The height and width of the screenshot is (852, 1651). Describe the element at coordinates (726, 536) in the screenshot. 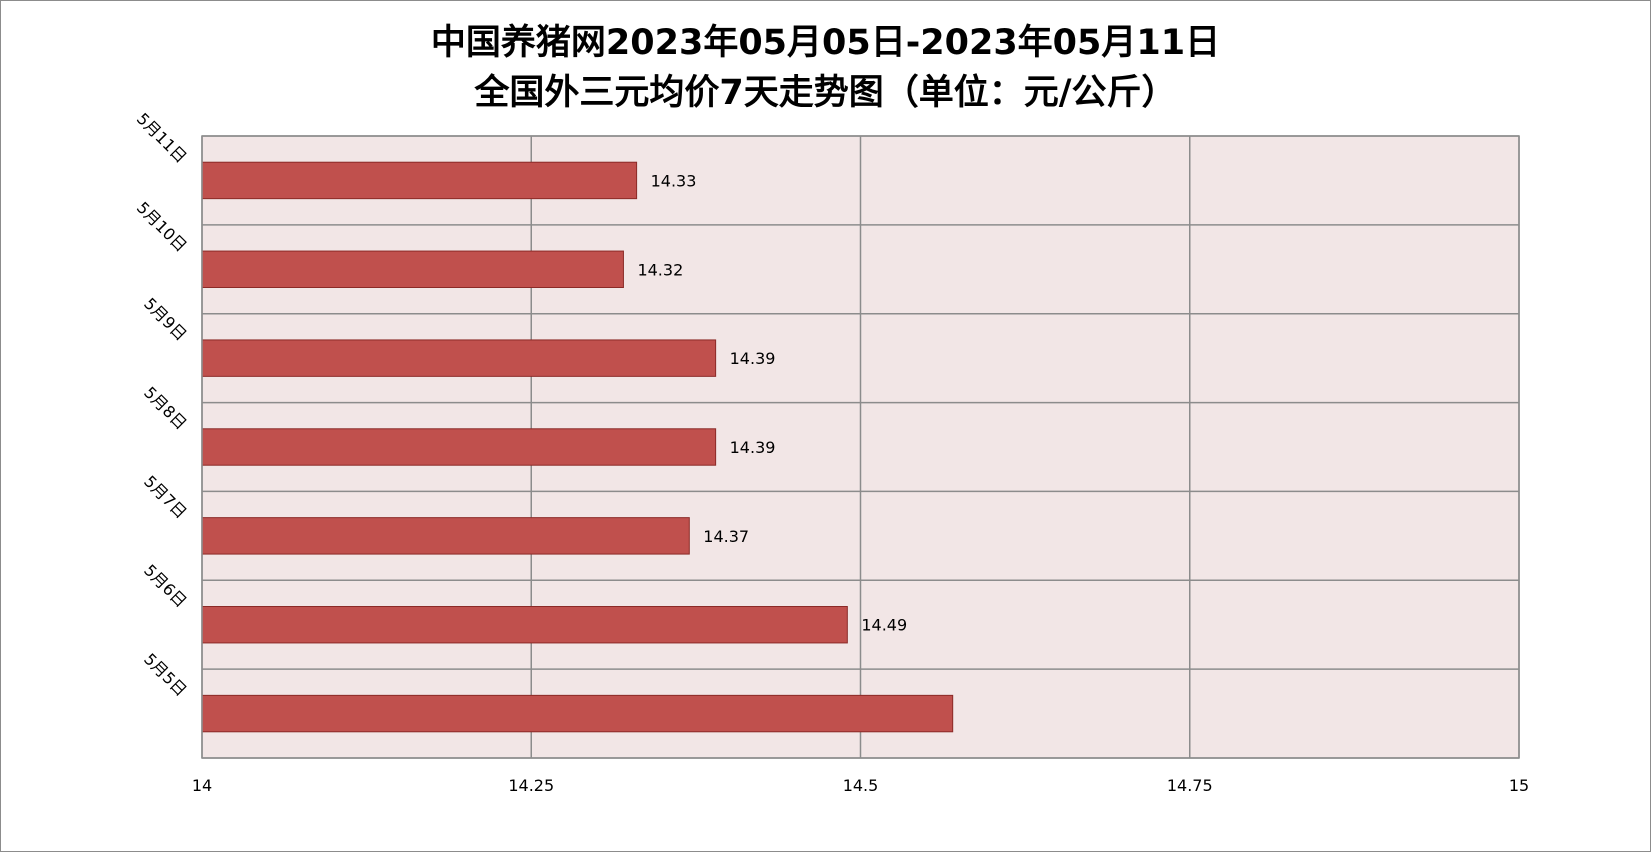

I see `data-label: 14.37` at that location.